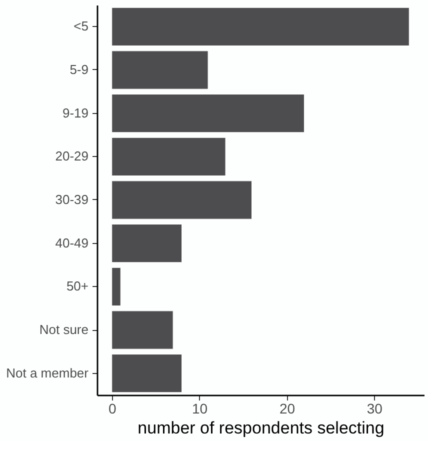 The width and height of the screenshot is (437, 455). What do you see at coordinates (75, 112) in the screenshot?
I see `y-tick-label: 9-19` at bounding box center [75, 112].